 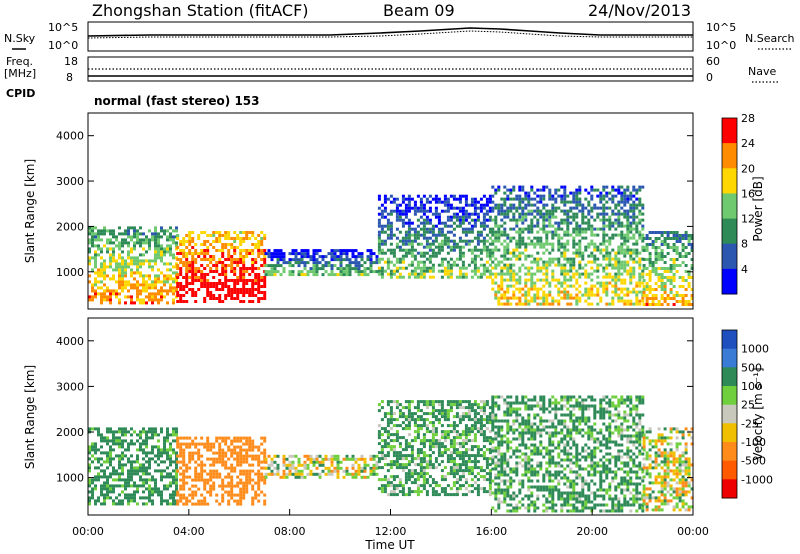 I want to click on power-colorbar-tick-label: 24, so click(x=748, y=143).